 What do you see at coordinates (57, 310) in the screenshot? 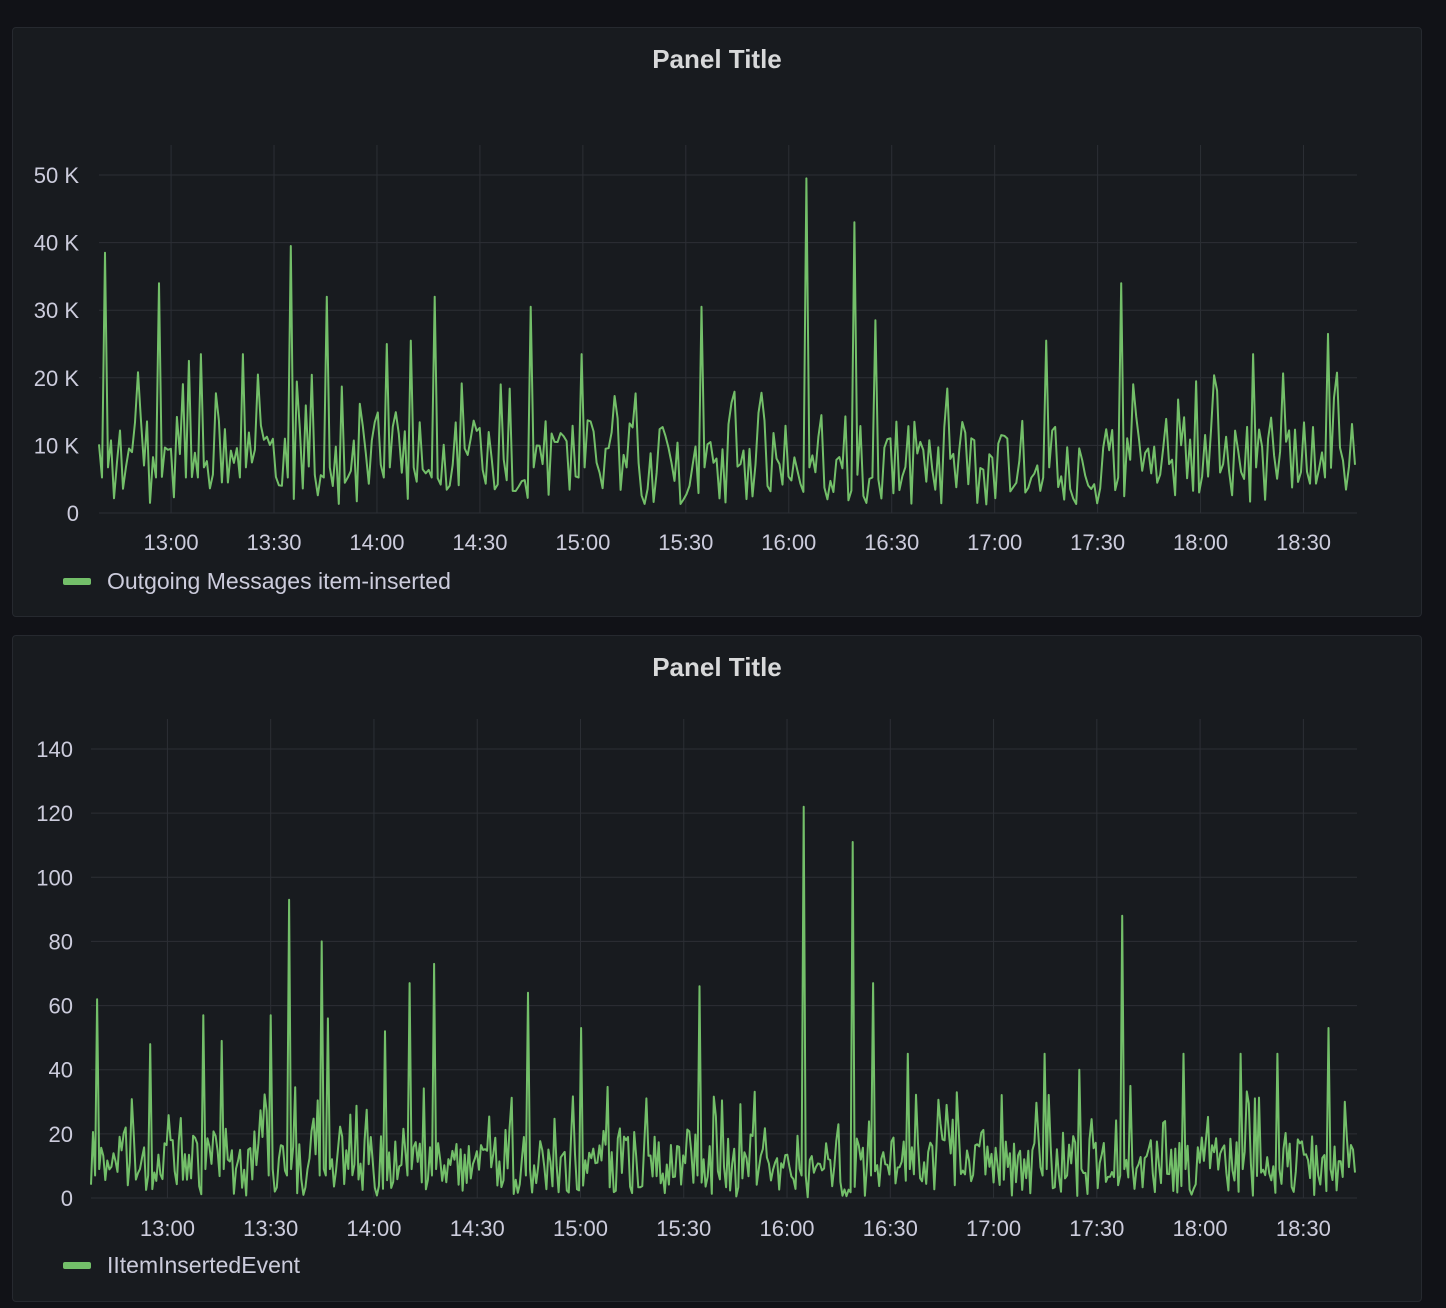
I see `y-tick-label: 30 K` at bounding box center [57, 310].